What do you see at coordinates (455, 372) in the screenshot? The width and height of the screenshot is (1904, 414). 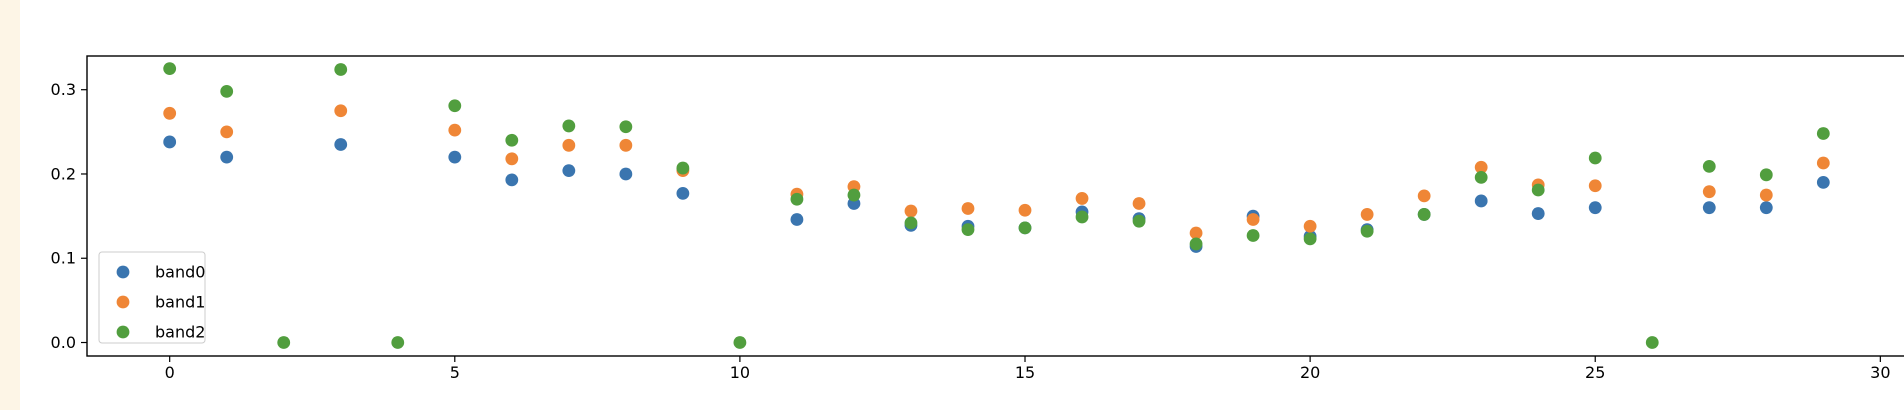 I see `x-tick-label-1: 5` at bounding box center [455, 372].